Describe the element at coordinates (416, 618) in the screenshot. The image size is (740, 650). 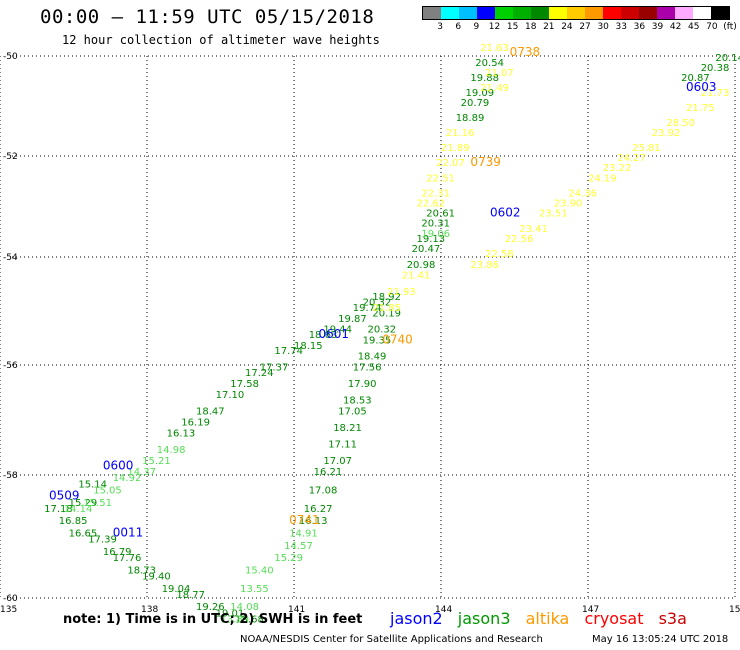
I see `legend-jason2: jason2` at that location.